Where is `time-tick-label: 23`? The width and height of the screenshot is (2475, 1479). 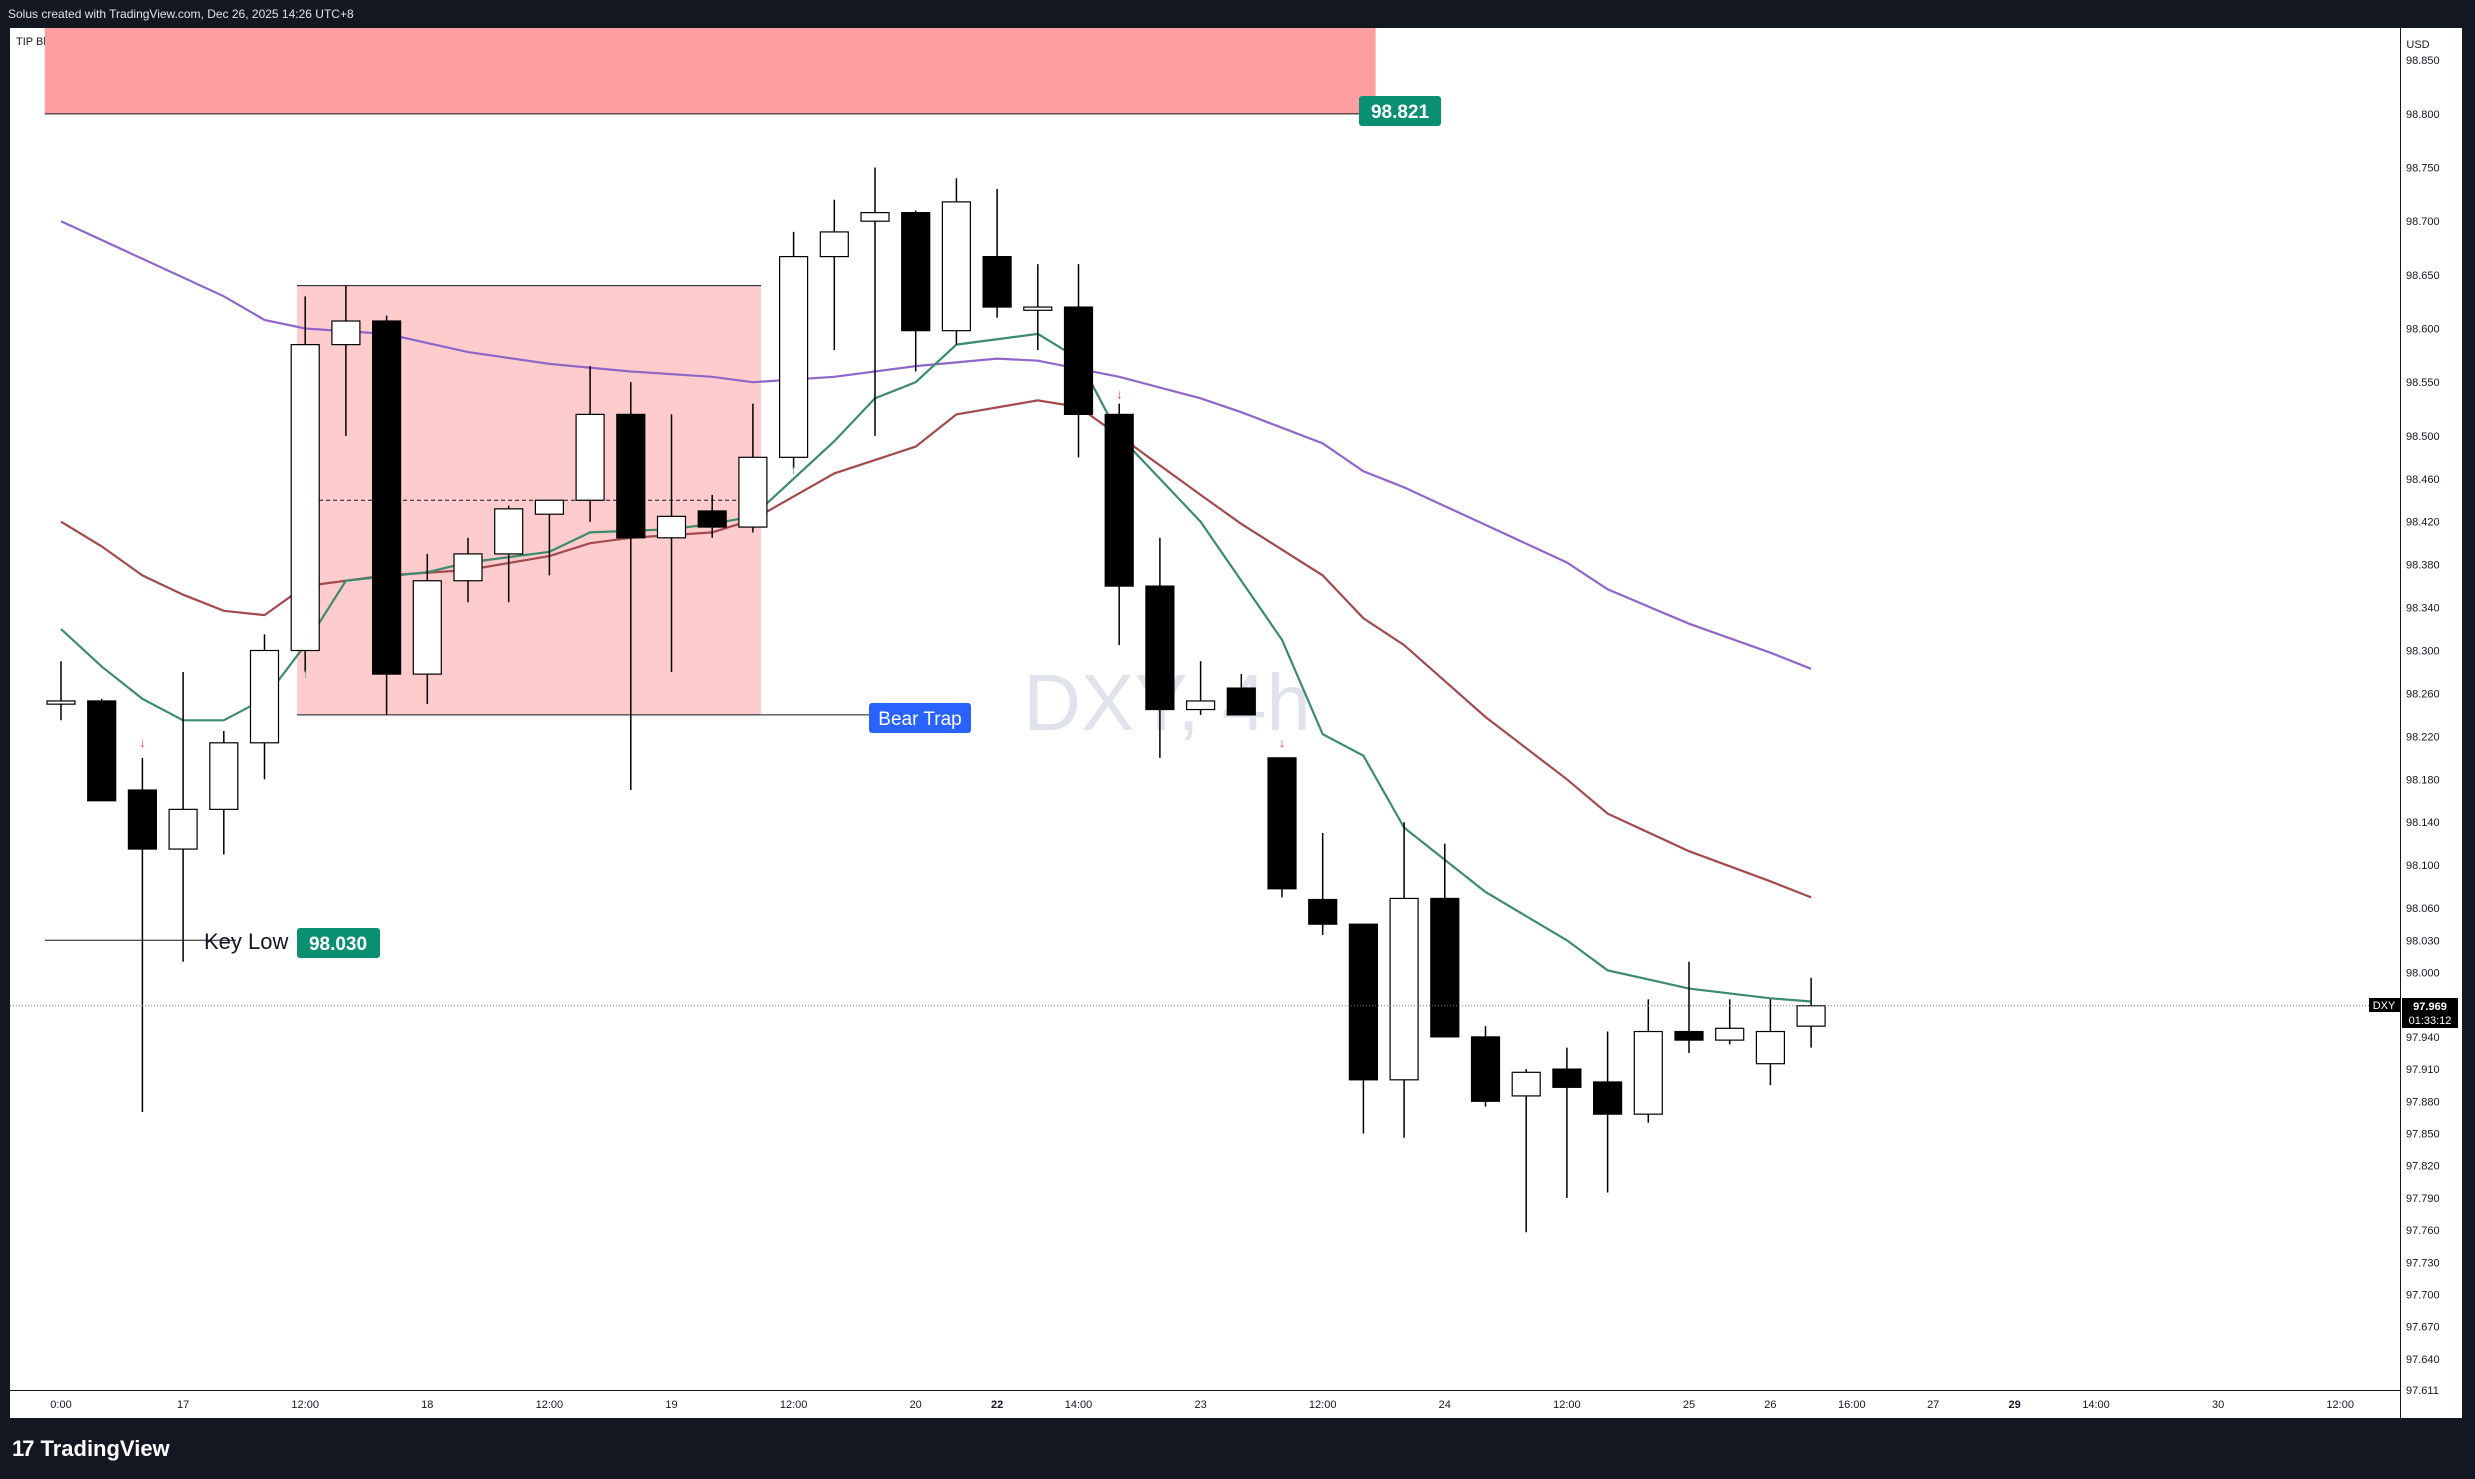
time-tick-label: 23 is located at coordinates (1200, 1405).